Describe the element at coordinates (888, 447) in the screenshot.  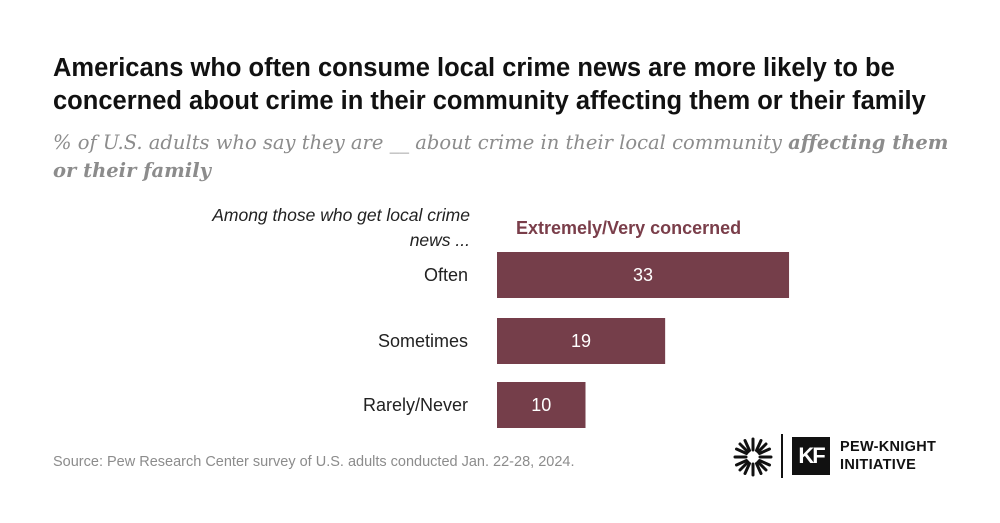
I see `logo-line-1: PEW-KNIGHT` at that location.